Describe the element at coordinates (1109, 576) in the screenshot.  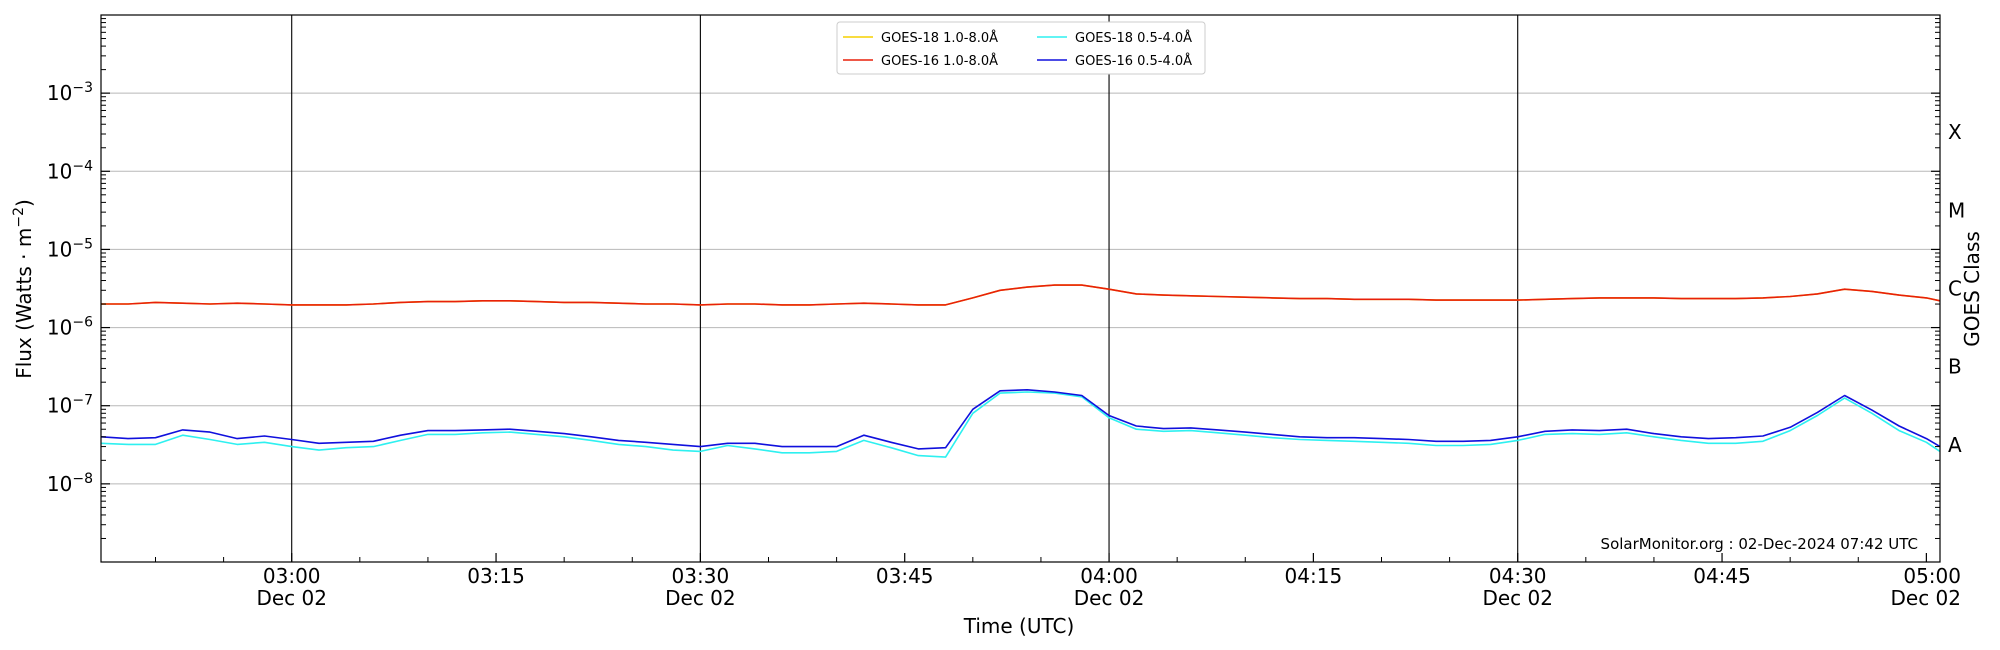
I see `x-tick-label-4: 04:00` at that location.